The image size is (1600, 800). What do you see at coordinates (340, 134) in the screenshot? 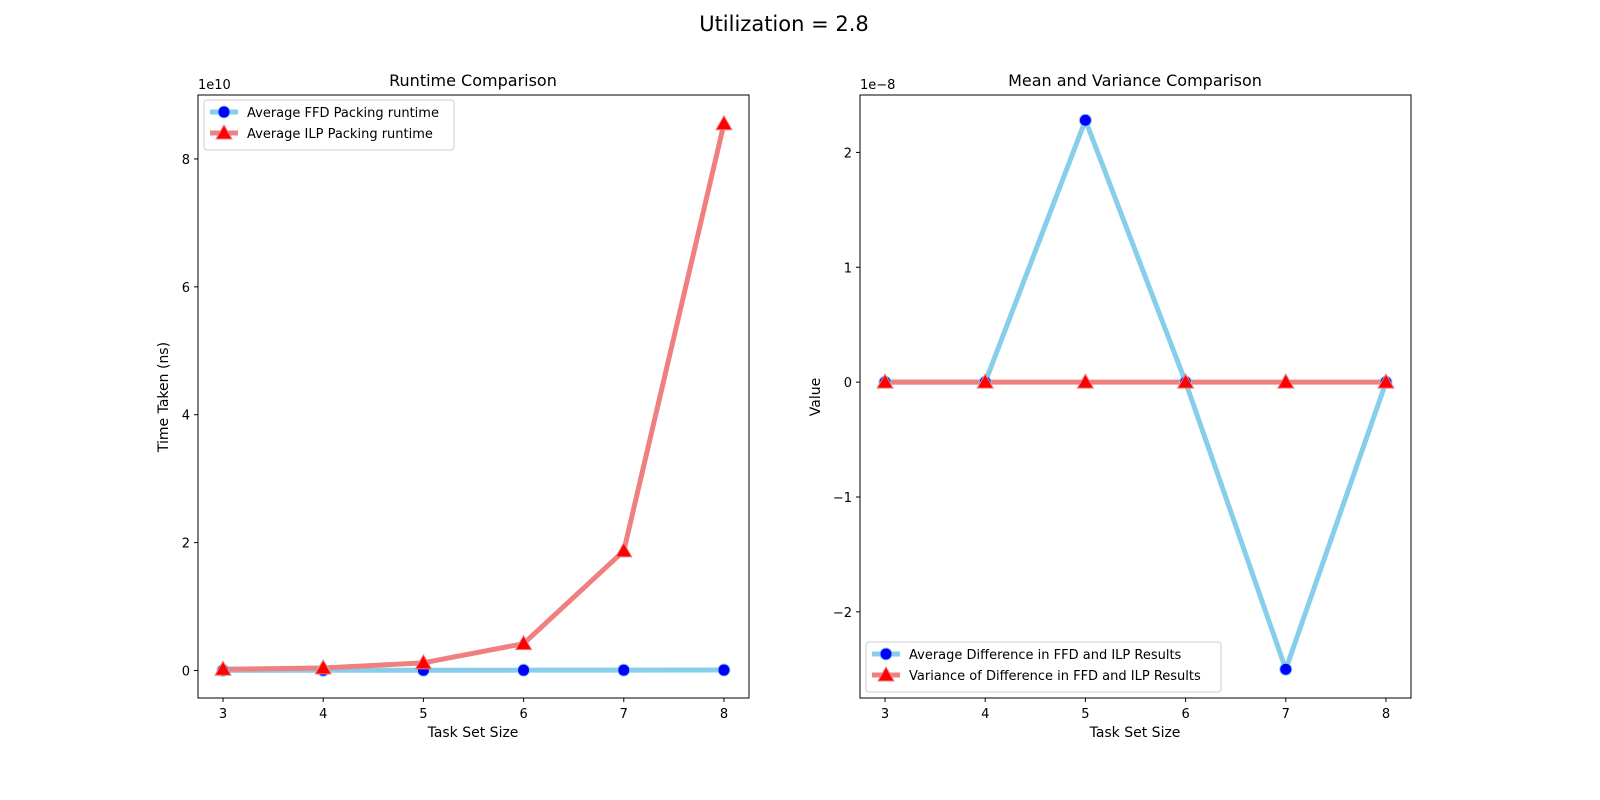
I see `legend-label: Average ILP Packing runtime` at bounding box center [340, 134].